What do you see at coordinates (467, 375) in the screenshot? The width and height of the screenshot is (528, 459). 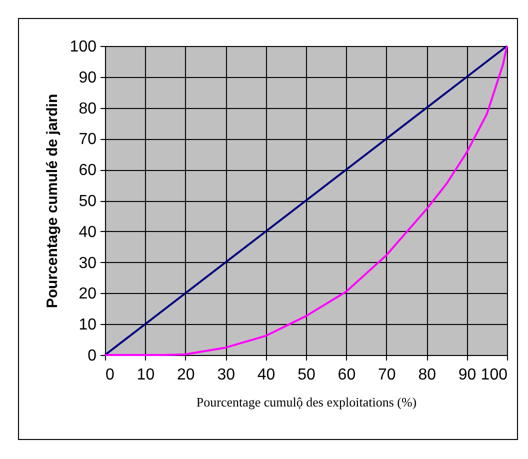 I see `x-tick-label: 90` at bounding box center [467, 375].